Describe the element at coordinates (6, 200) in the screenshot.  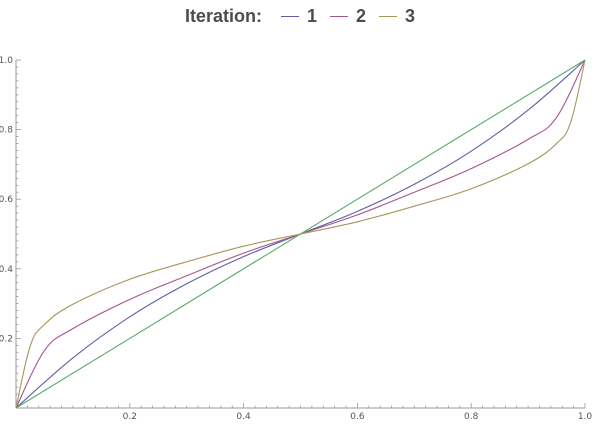
I see `y-tick-label: 0.6` at that location.